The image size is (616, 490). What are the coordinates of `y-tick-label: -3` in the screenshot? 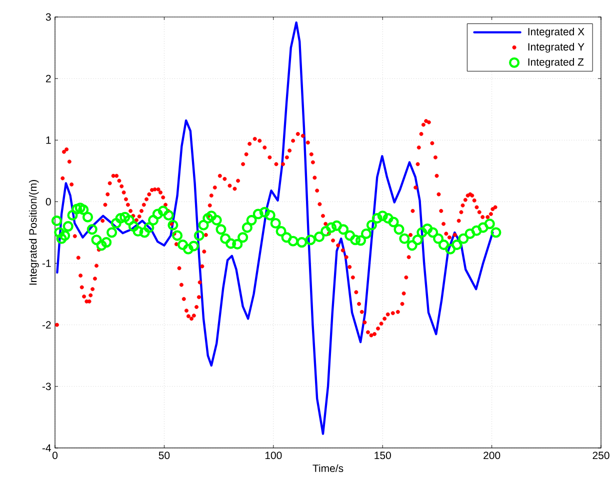 It's located at (46, 386).